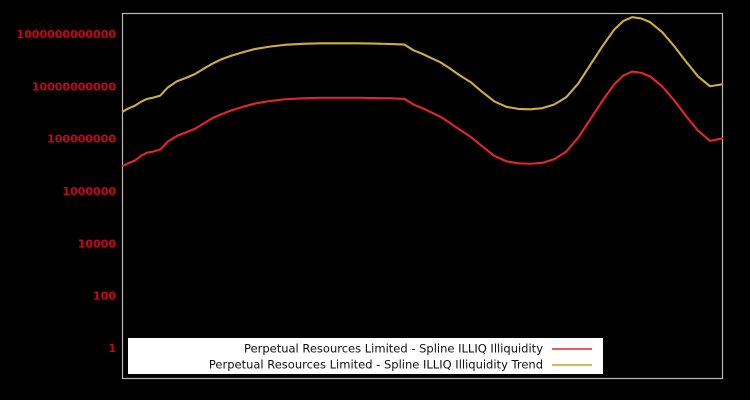 This screenshot has width=750, height=400. Describe the element at coordinates (74, 86) in the screenshot. I see `y-axis-tick-label: 10000000000` at that location.